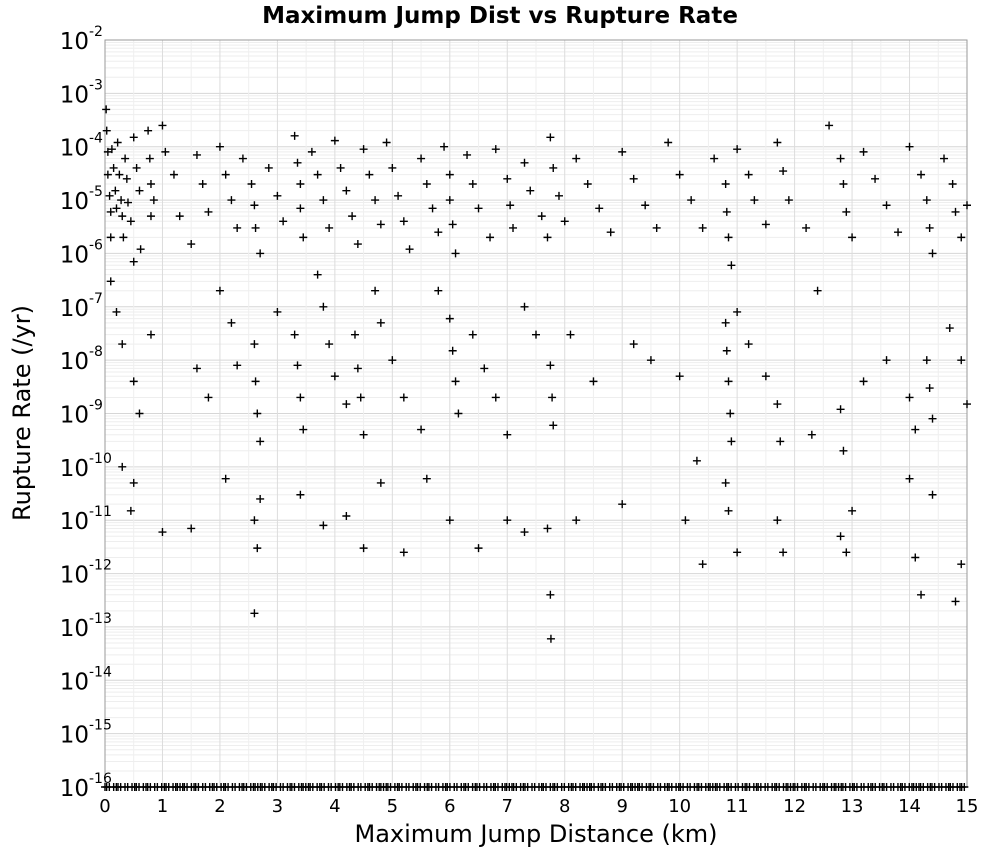  Describe the element at coordinates (500, 16) in the screenshot. I see `chart-title: Maximum Jump Dist vs Rupture Rate` at that location.